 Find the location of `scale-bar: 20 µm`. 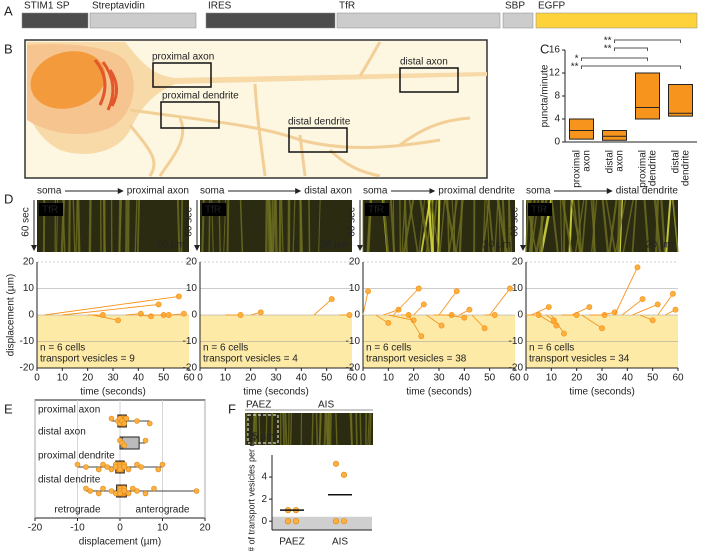

scale-bar: 20 µm is located at coordinates (660, 245).